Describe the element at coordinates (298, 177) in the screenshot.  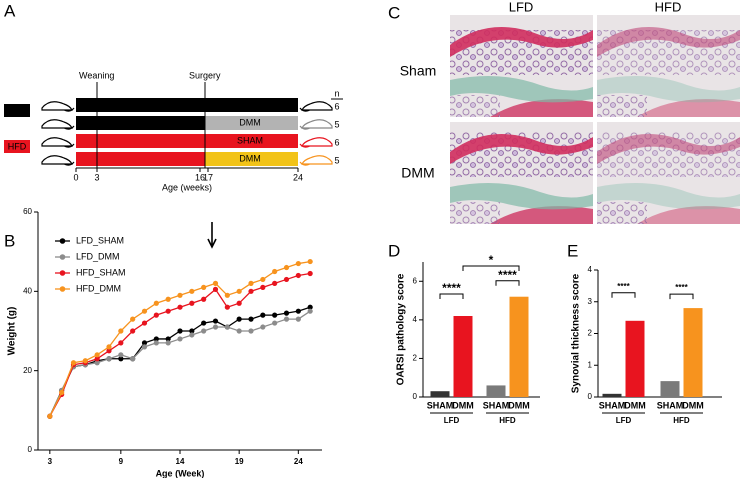
I see `timeline-tick-label: 24` at that location.